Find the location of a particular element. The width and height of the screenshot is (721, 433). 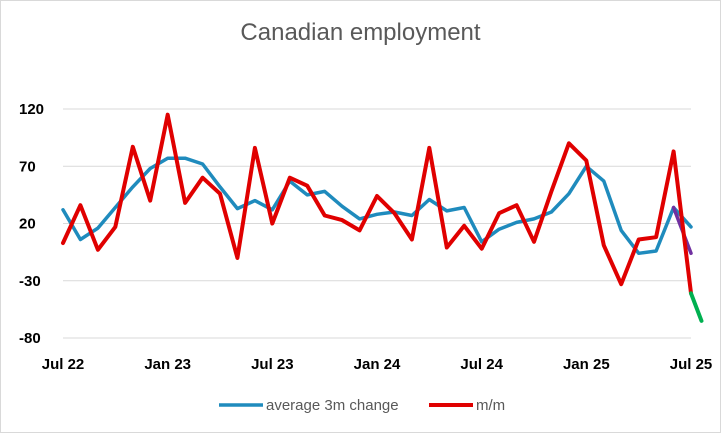

x-tick-label: Jan 23 is located at coordinates (167, 364).